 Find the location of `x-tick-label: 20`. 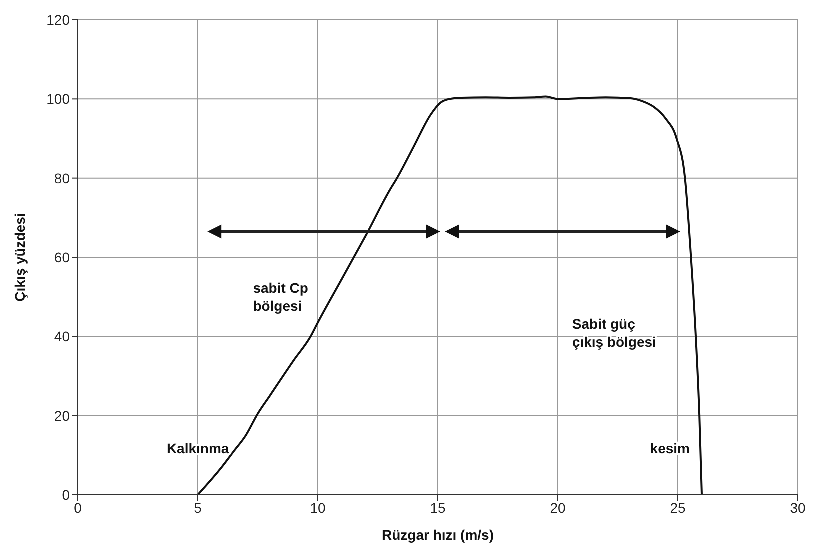

x-tick-label: 20 is located at coordinates (558, 508).